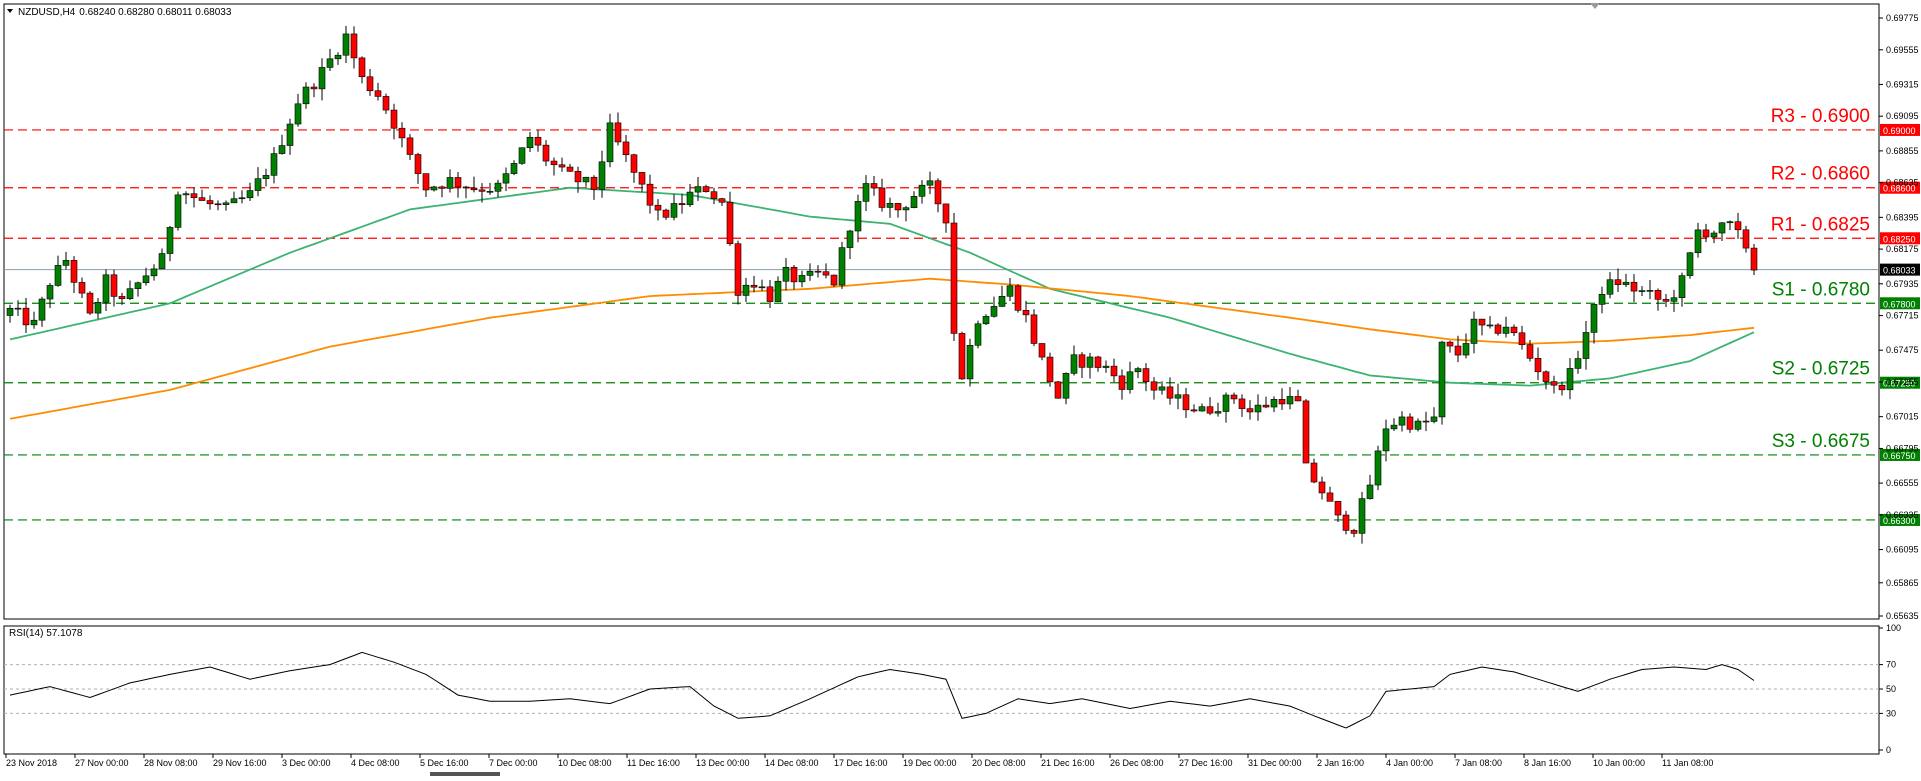 This screenshot has width=1921, height=781. Describe the element at coordinates (1902, 84) in the screenshot. I see `price-tick-label: 0.69315` at that location.